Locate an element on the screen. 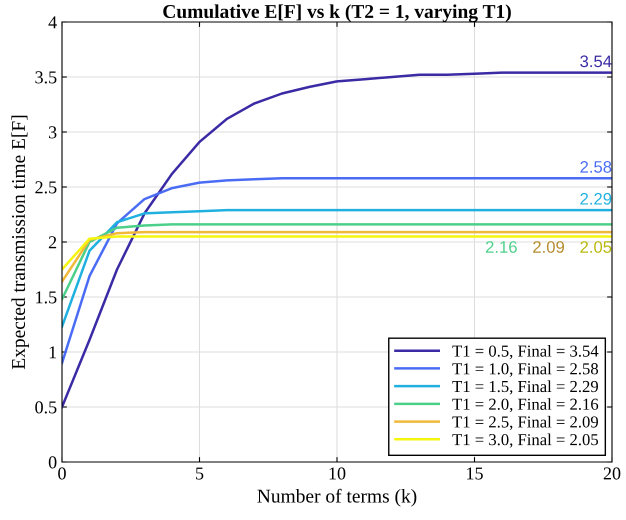 This screenshot has width=626, height=520. y-tick-label: 2 is located at coordinates (52, 242).